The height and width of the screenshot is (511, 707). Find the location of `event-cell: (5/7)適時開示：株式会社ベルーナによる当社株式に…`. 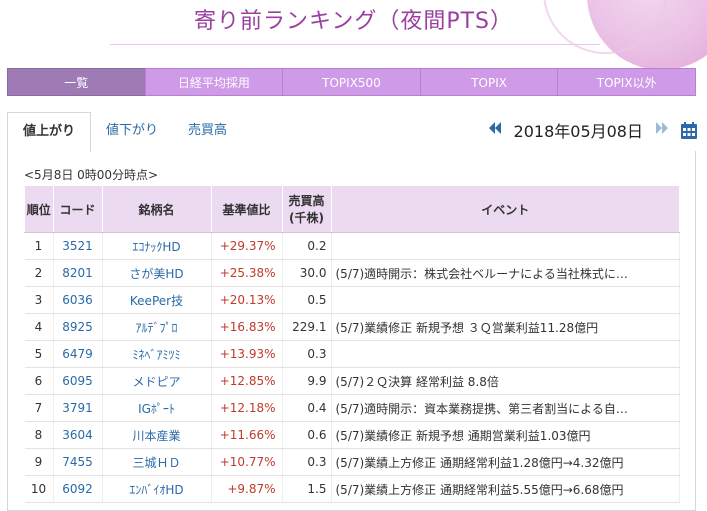

event-cell: (5/7)適時開示：株式会社ベルーナによる当社株式に… is located at coordinates (505, 273).